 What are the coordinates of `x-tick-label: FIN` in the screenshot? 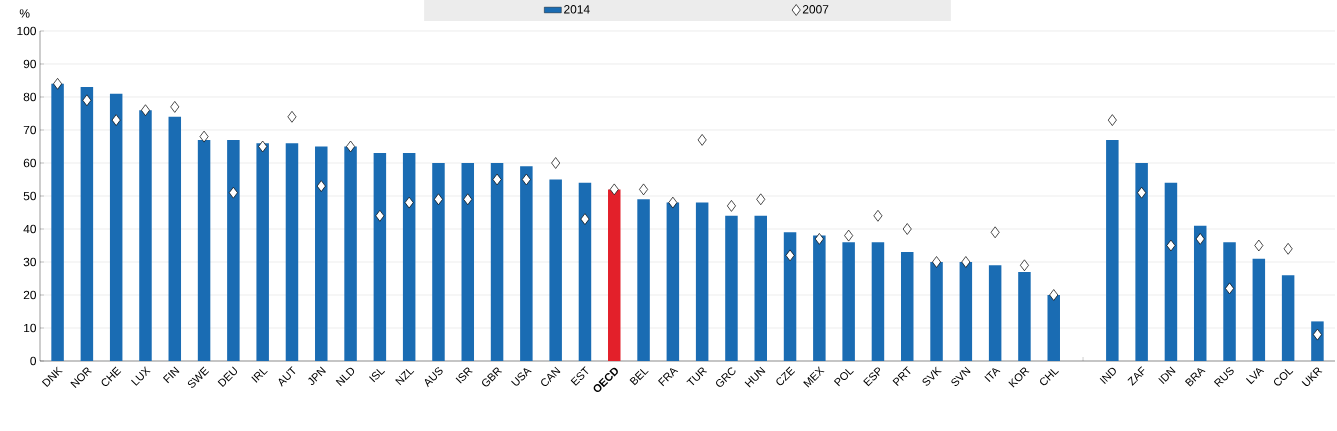 It's located at (171, 375).